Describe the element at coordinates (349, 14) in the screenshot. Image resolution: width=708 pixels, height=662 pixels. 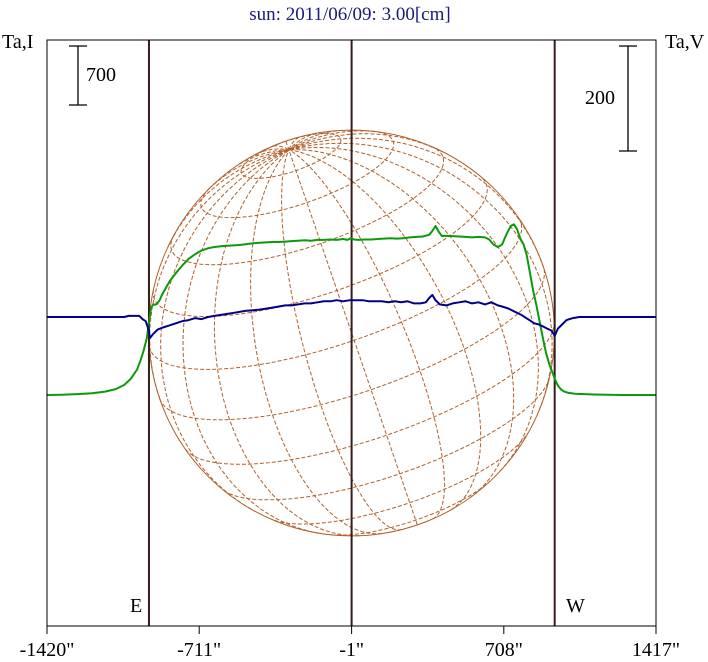
I see `chart-title: sun: 2011/06/09: 3.00[cm]` at that location.